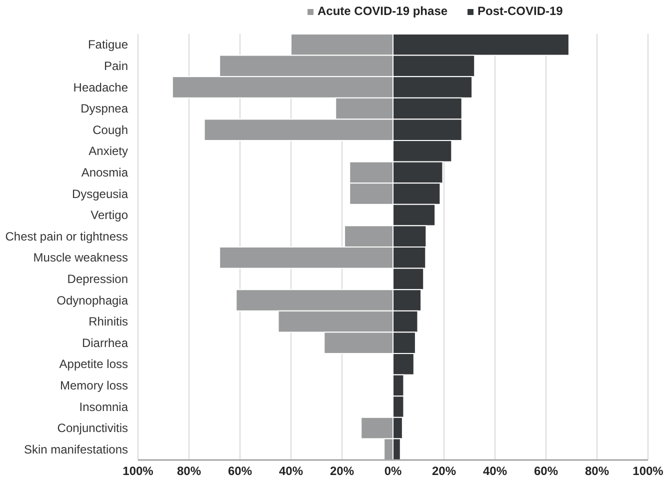 The height and width of the screenshot is (479, 672). What do you see at coordinates (110, 129) in the screenshot?
I see `y-tick-label: Cough` at bounding box center [110, 129].